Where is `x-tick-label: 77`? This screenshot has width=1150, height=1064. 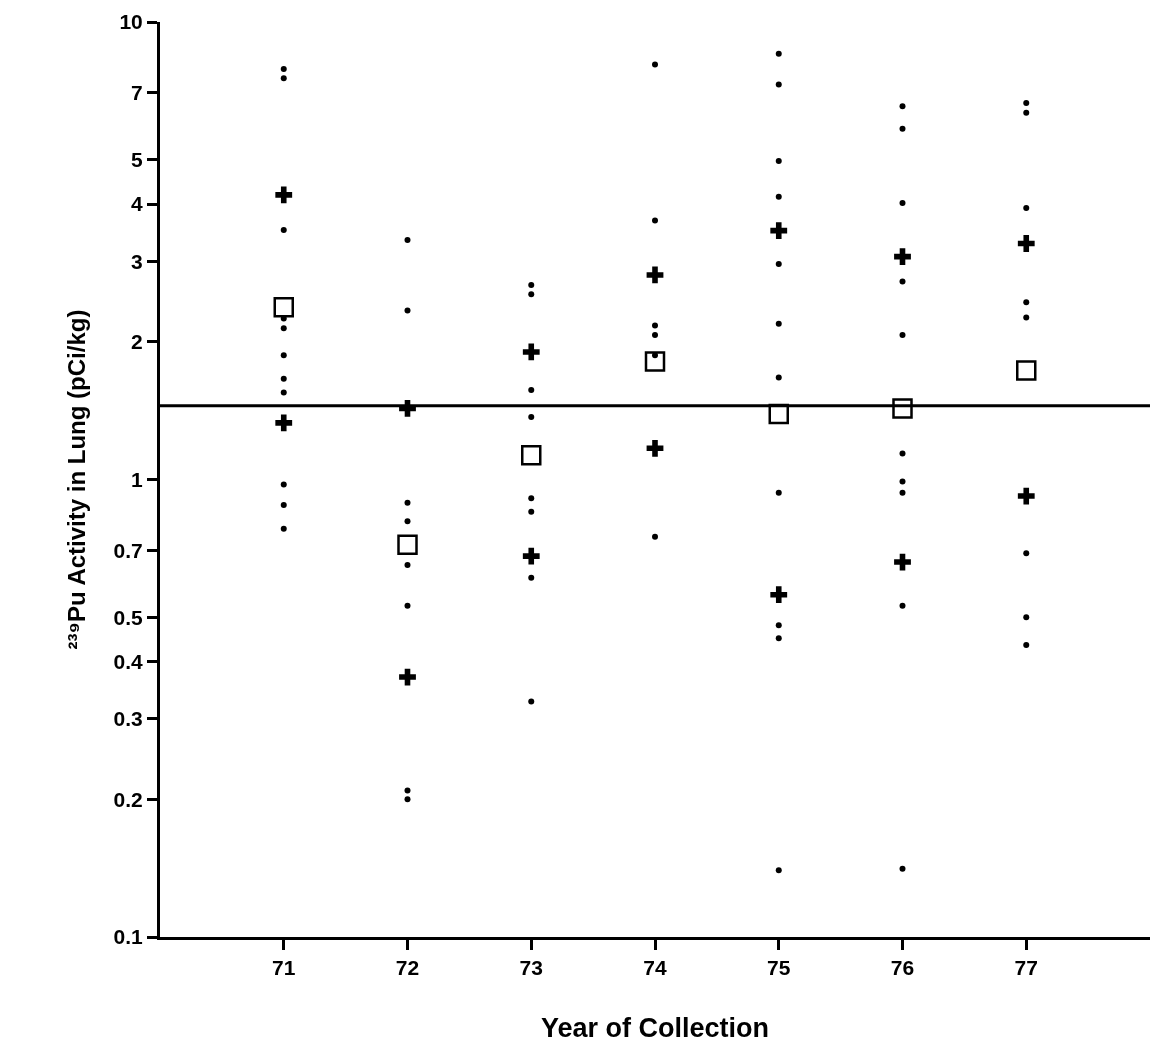
x-tick-label: 77 is located at coordinates (1026, 968).